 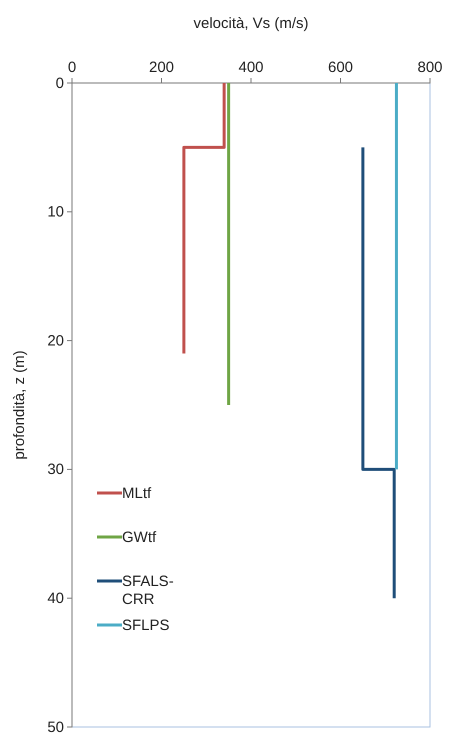 What do you see at coordinates (55, 212) in the screenshot?
I see `y-tick-label: 10` at bounding box center [55, 212].